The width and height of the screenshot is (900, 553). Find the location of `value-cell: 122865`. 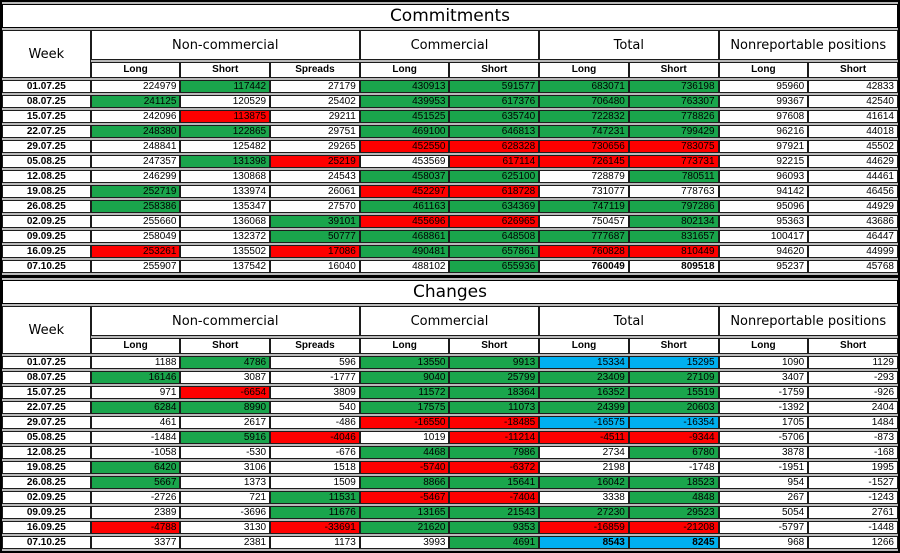

value-cell: 122865 is located at coordinates (225, 131).